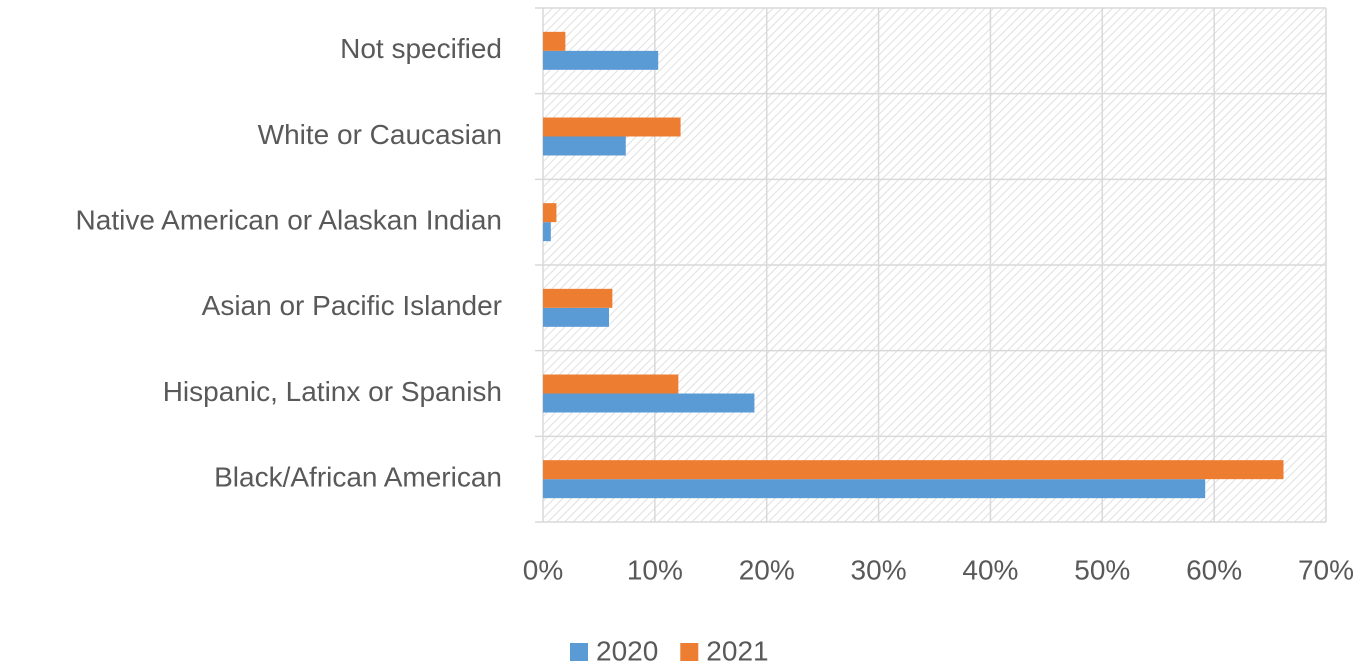 The width and height of the screenshot is (1368, 668). What do you see at coordinates (421, 48) in the screenshot?
I see `y-tick-label: Not specified` at bounding box center [421, 48].